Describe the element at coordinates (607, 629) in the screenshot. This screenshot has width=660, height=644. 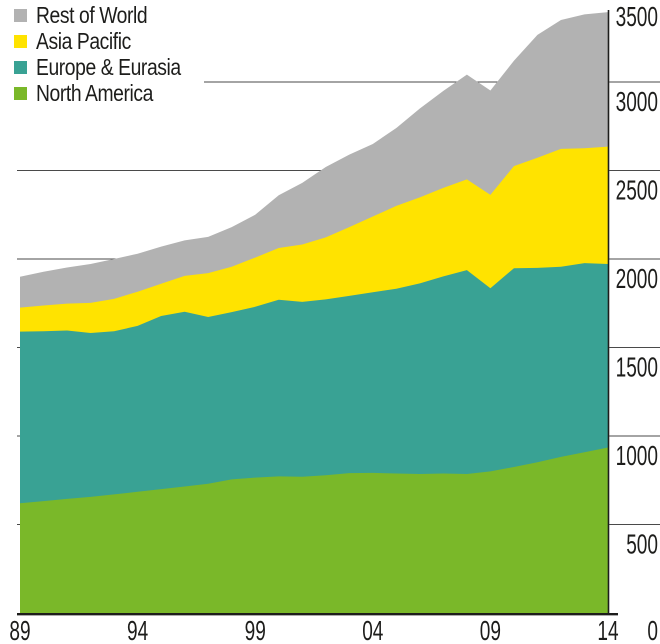
I see `x-tick-label: 14` at that location.